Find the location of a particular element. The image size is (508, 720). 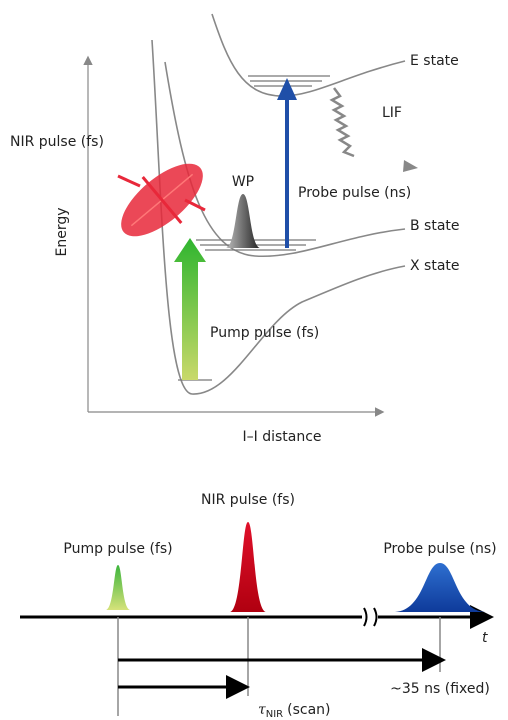

nir-pulse-time is located at coordinates (248, 567).